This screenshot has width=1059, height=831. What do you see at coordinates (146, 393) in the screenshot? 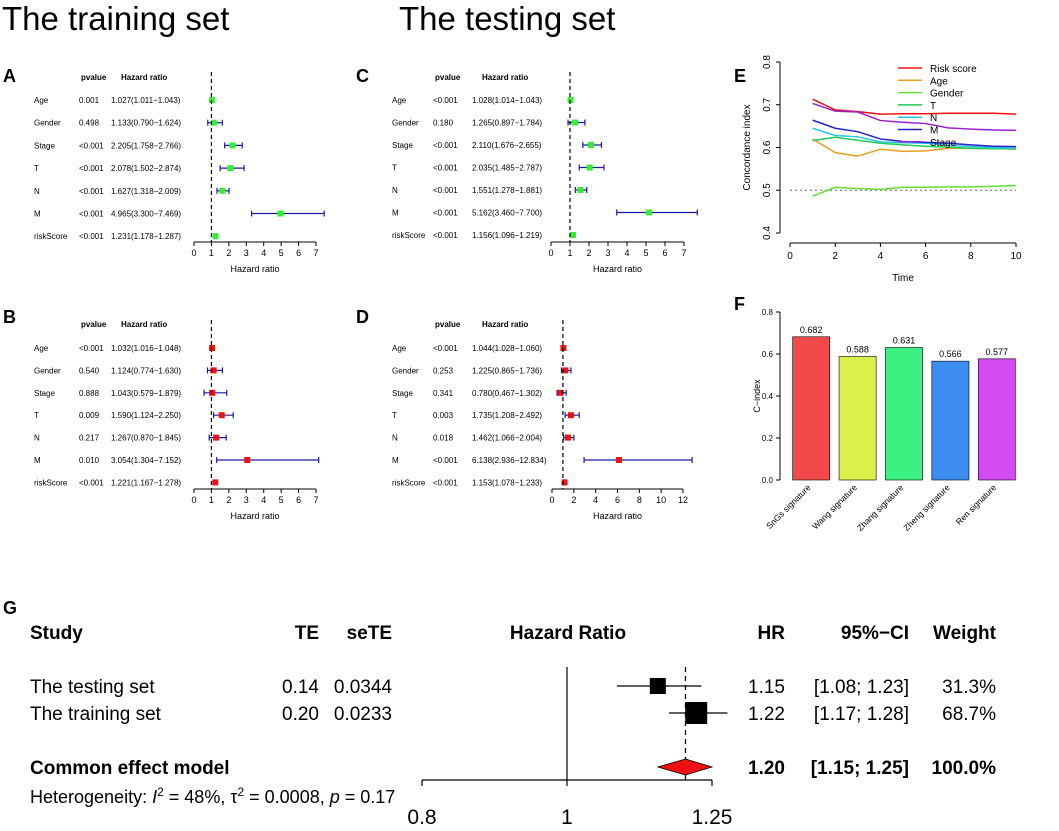
I see `hr-ci-cell: 1.043(0.579−1.879)` at bounding box center [146, 393].